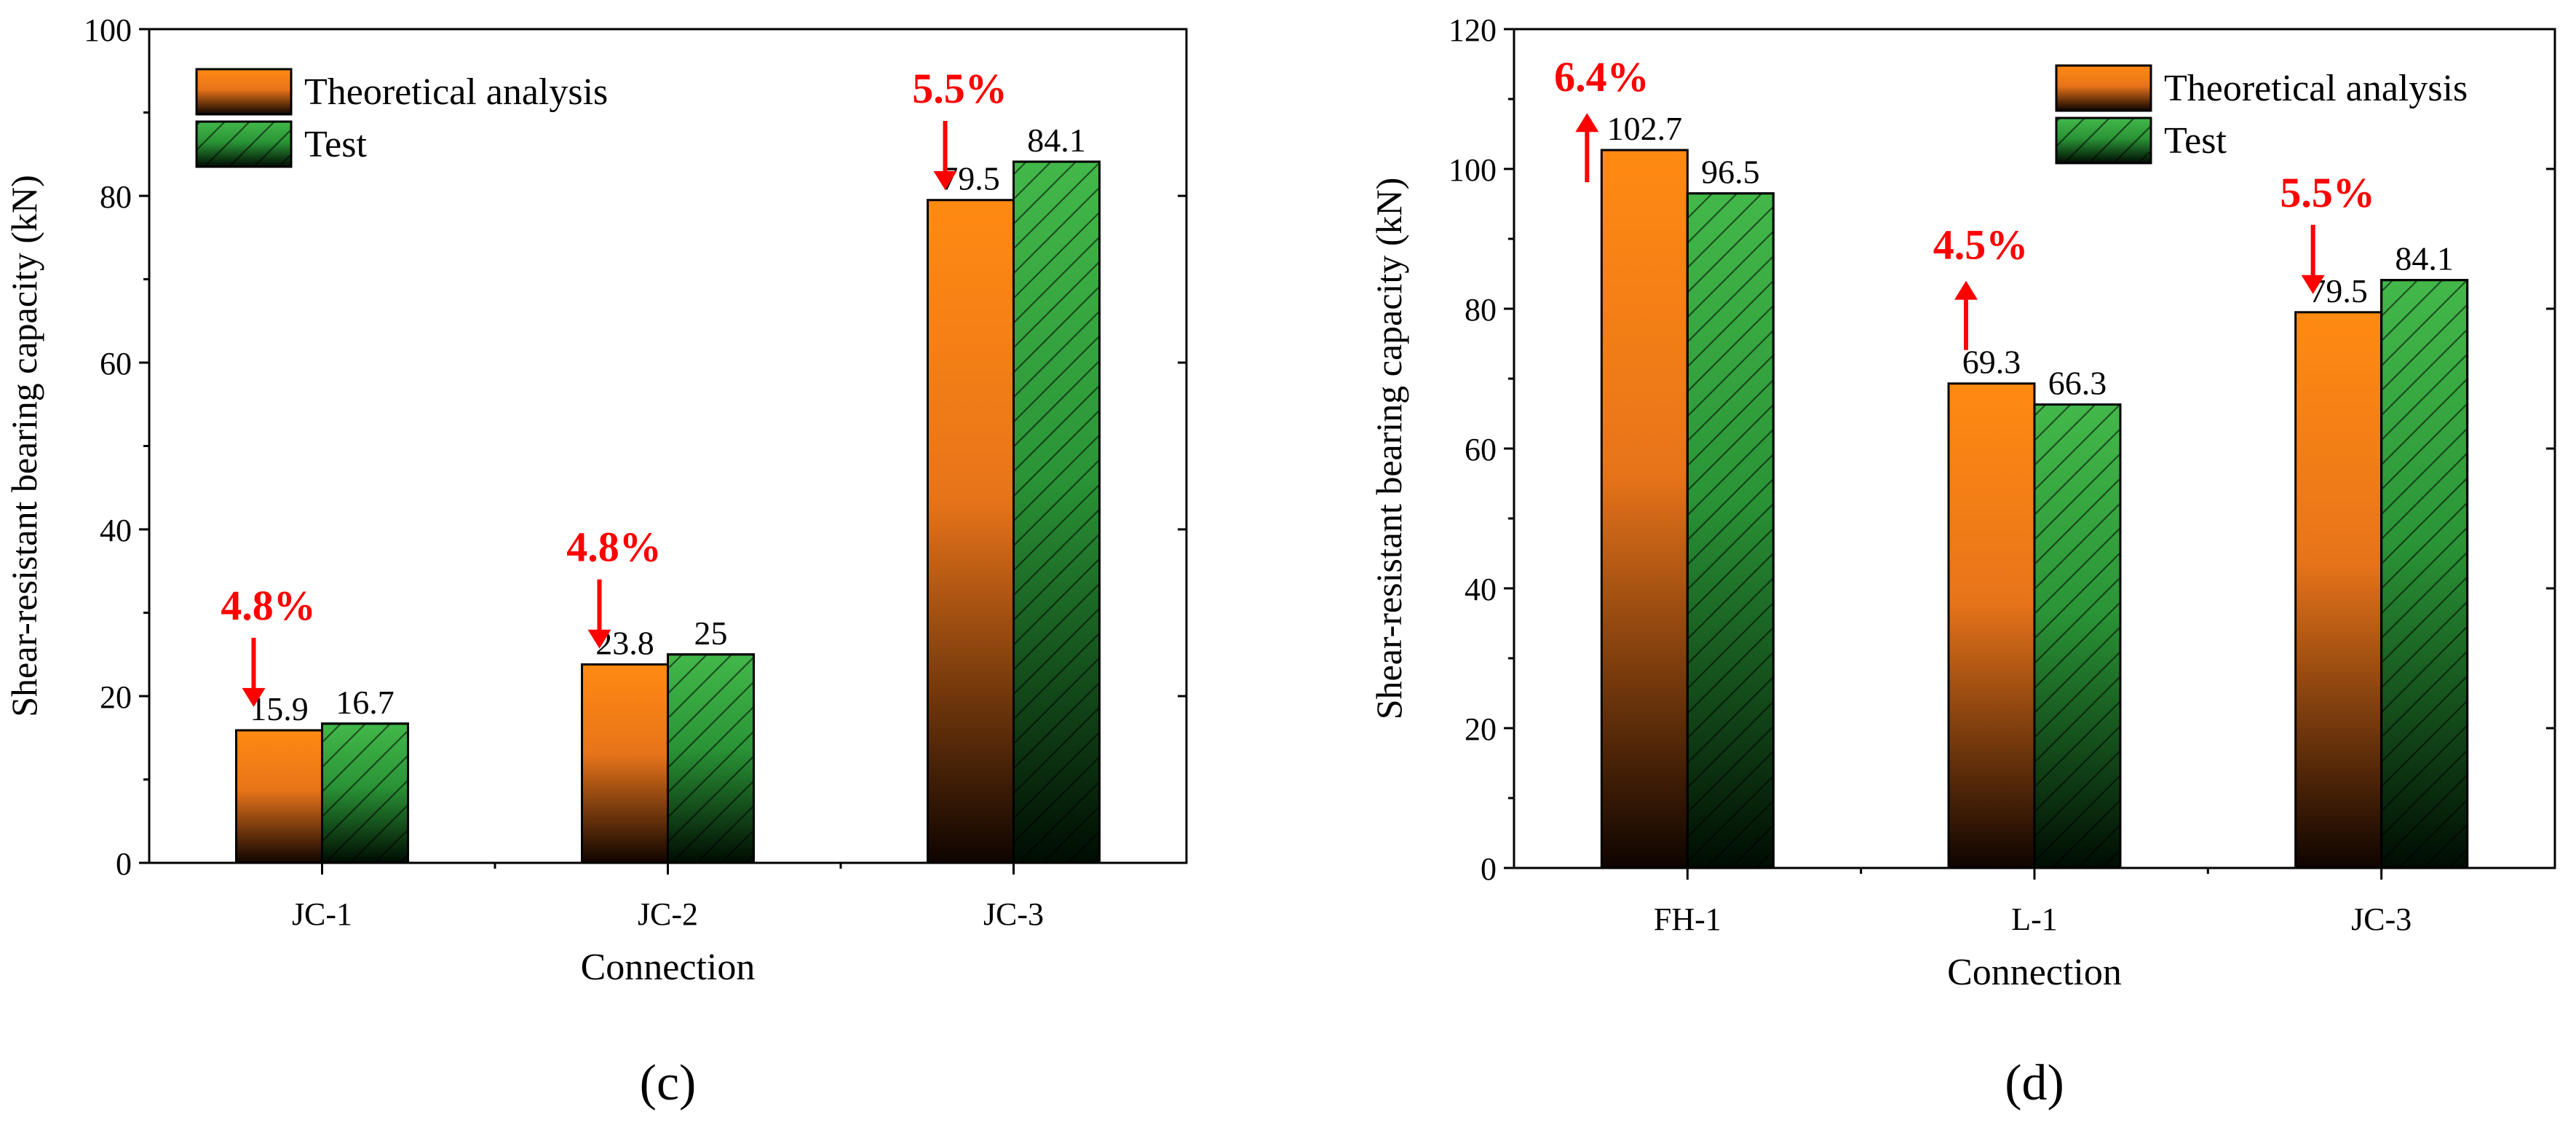 This screenshot has width=2576, height=1125. What do you see at coordinates (2034, 1083) in the screenshot?
I see `panel-label: (d)` at bounding box center [2034, 1083].